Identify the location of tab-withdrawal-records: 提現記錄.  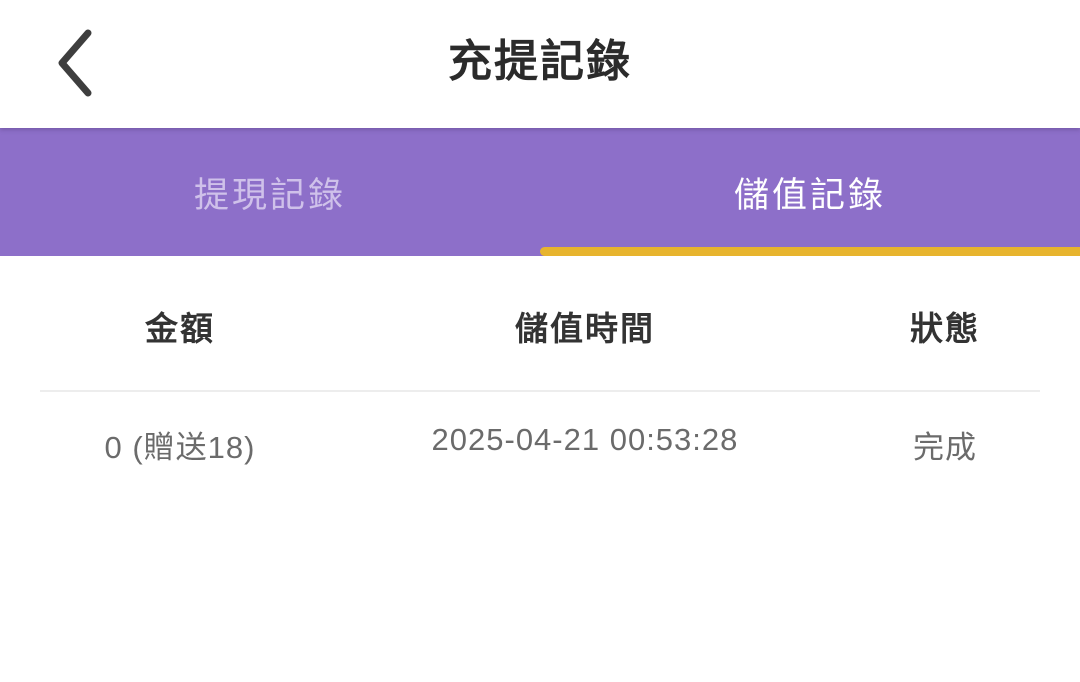
(270, 192).